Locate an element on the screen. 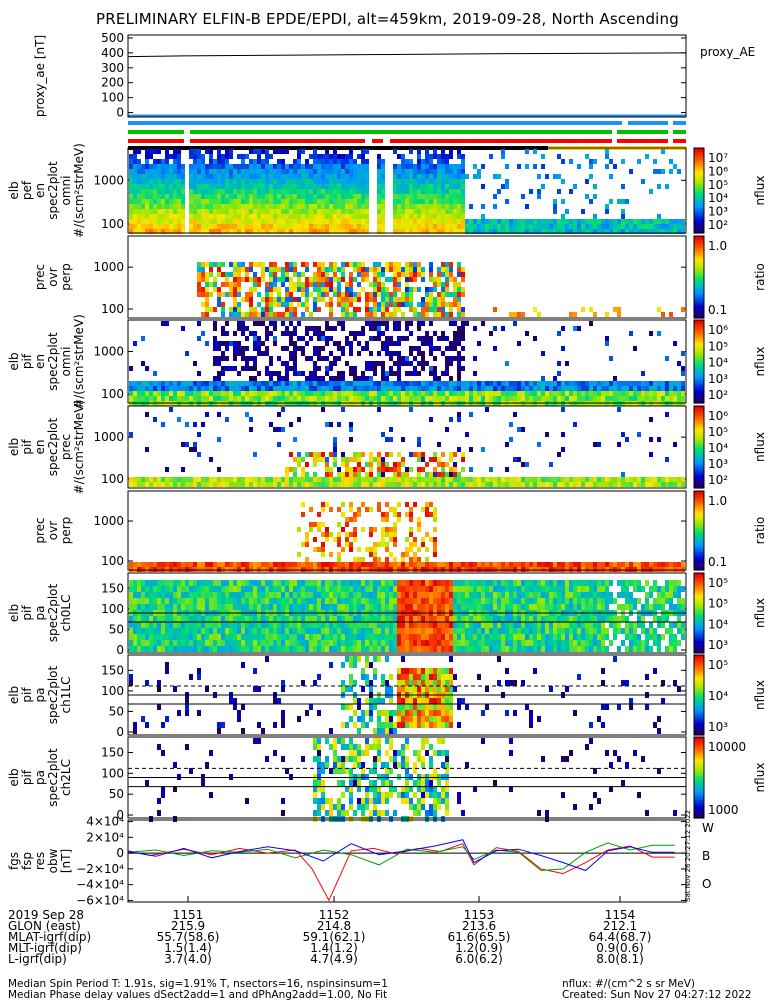 Image resolution: width=775 pixels, height=1001 pixels. y-tick-label: 50 is located at coordinates (116, 629).